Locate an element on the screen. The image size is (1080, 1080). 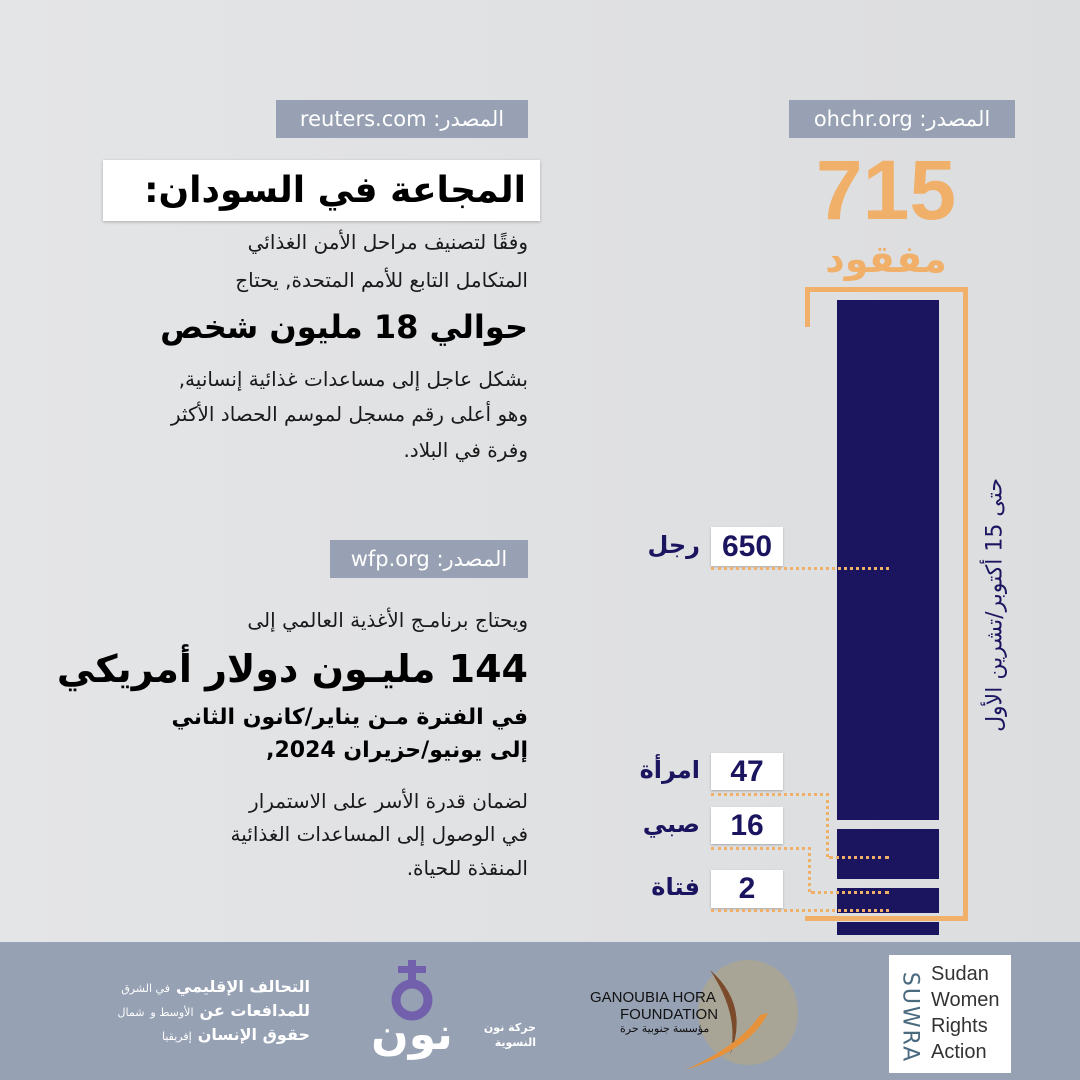
logo-circle is located at coordinates (748, 1012).